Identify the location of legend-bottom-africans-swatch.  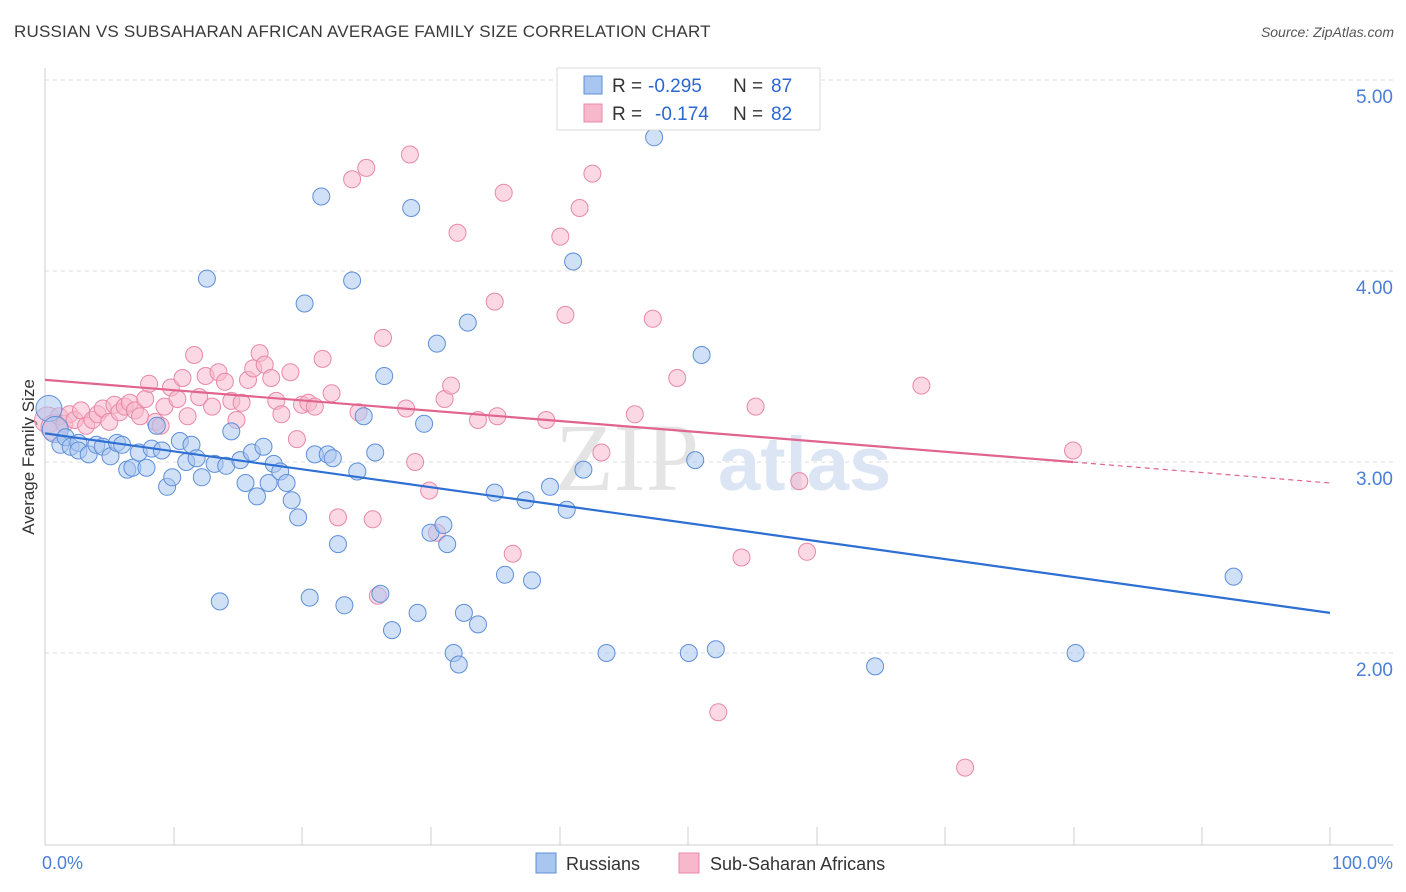
(689, 863).